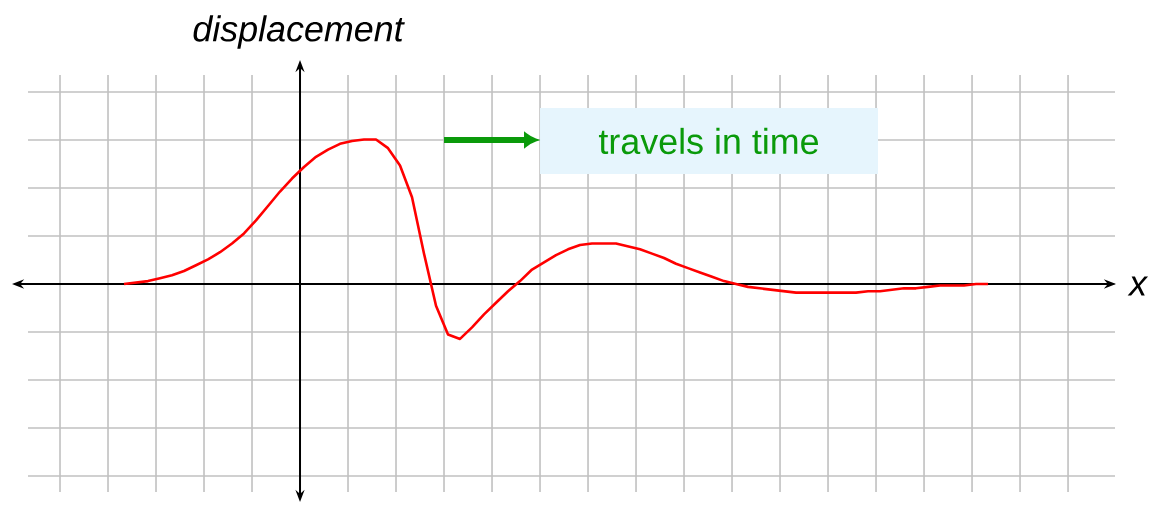 This screenshot has width=1155, height=508. Describe the element at coordinates (708, 141) in the screenshot. I see `annotation: travels in time` at that location.